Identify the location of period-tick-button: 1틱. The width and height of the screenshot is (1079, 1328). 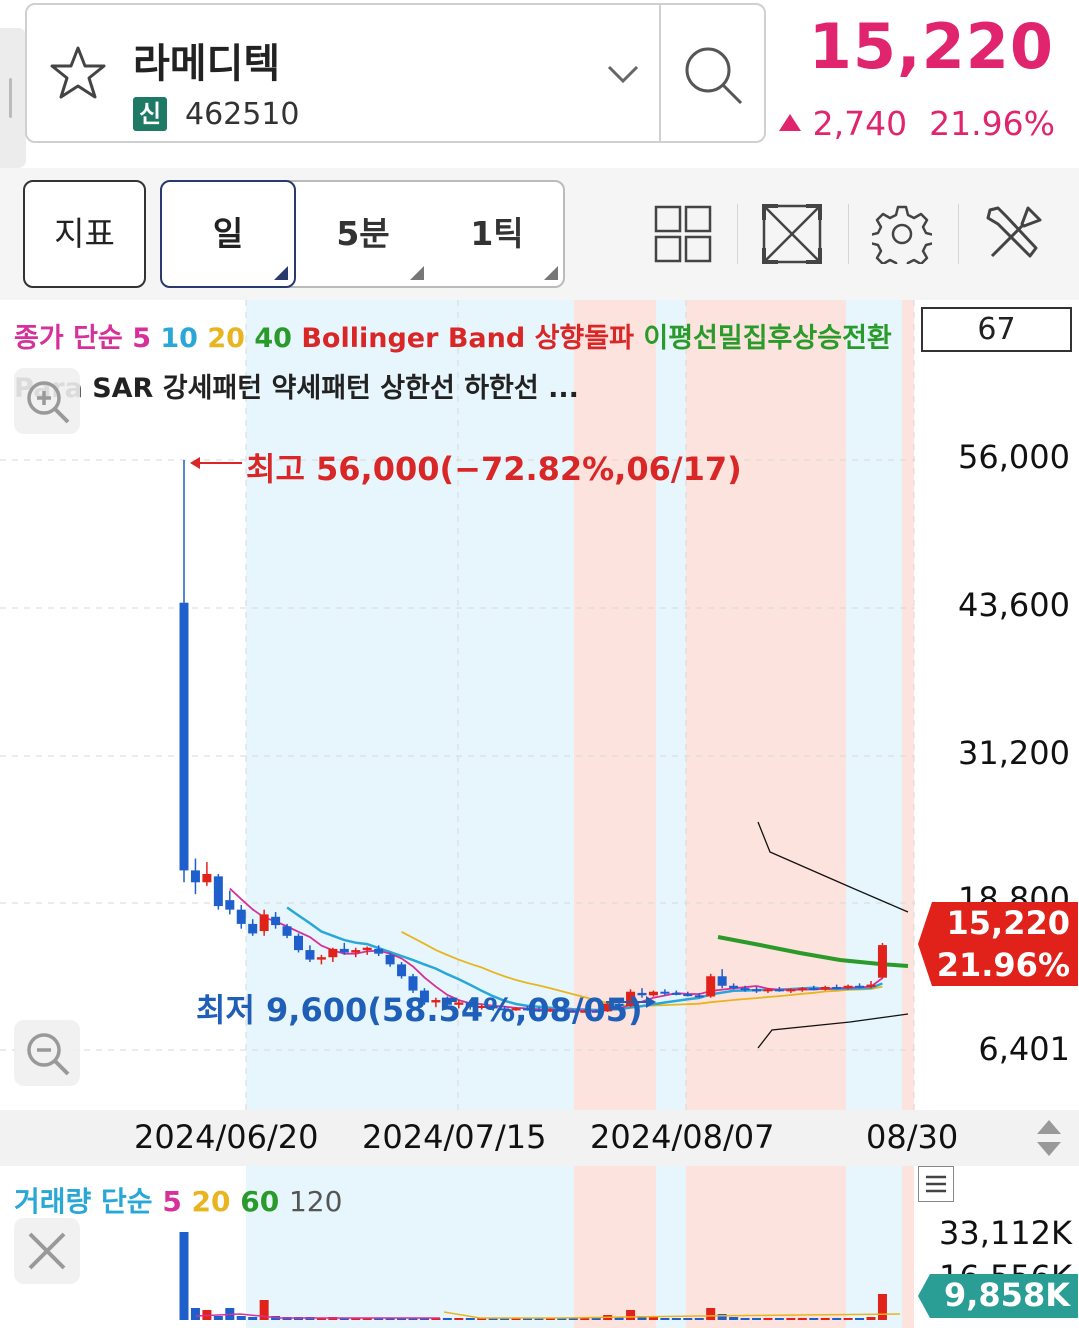
(497, 234).